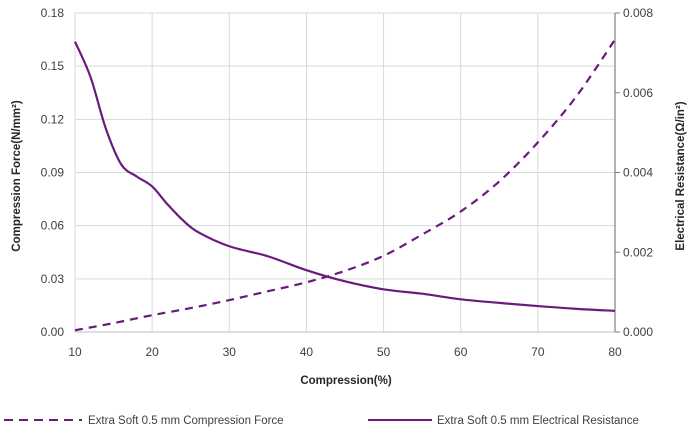 This screenshot has width=693, height=427. Describe the element at coordinates (75, 352) in the screenshot. I see `x-tick-label: 10` at that location.